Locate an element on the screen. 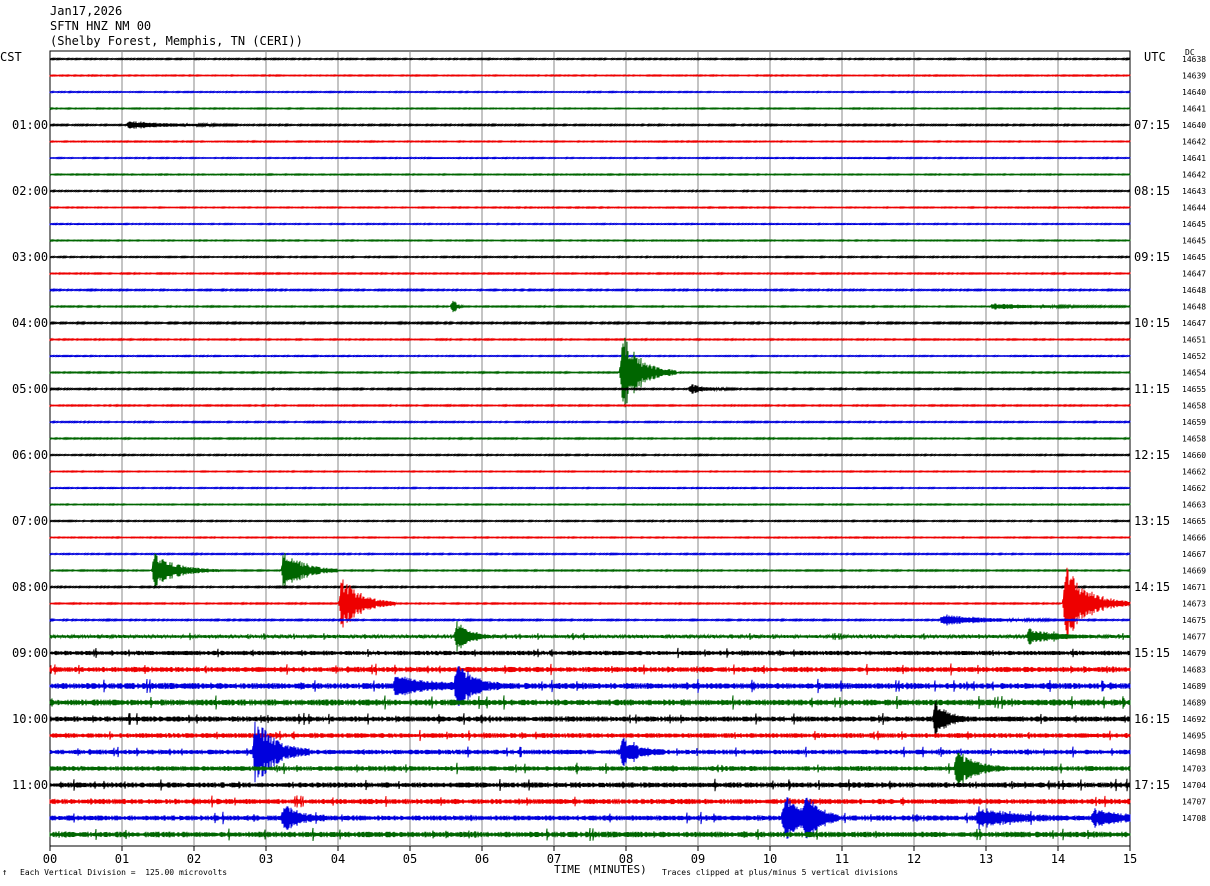 The height and width of the screenshot is (886, 1210). x-axis-title: TIME (MINUTES) is located at coordinates (600, 869).